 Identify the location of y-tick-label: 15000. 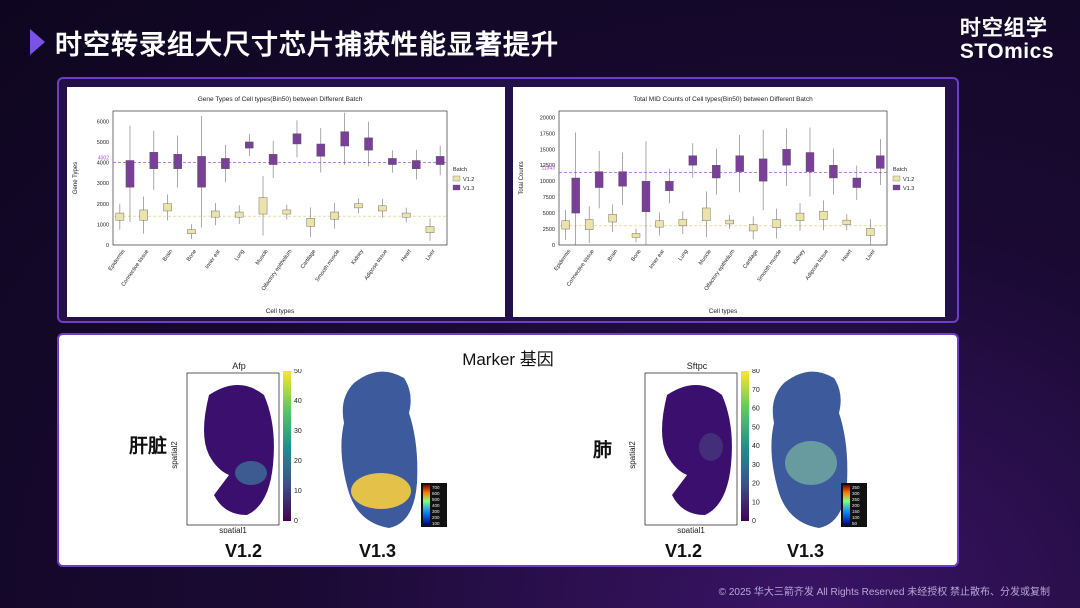
(547, 150).